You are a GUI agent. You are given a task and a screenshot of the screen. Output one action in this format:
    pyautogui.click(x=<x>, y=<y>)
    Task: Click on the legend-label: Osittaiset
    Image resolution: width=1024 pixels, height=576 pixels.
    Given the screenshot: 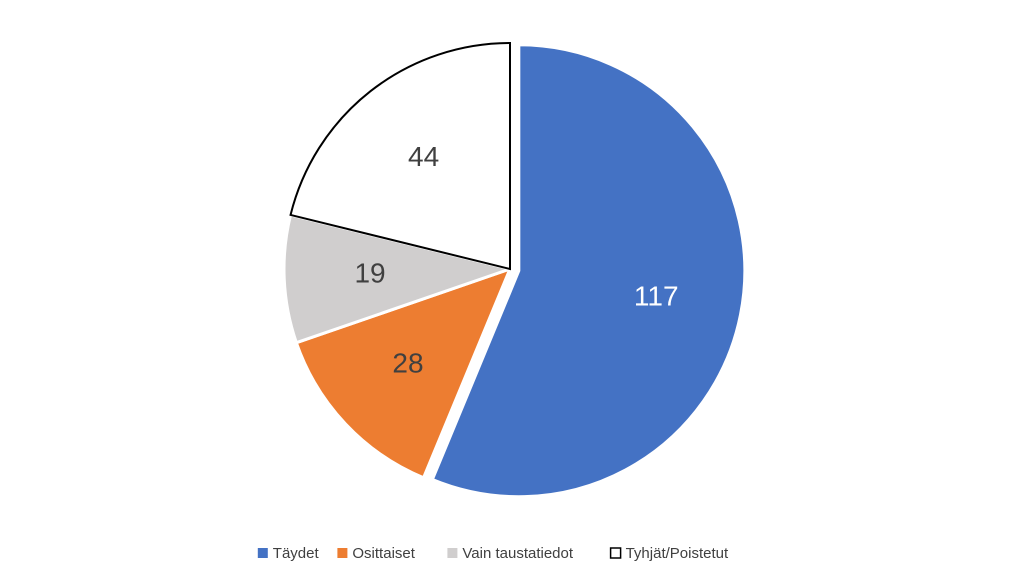 What is the action you would take?
    pyautogui.click(x=383, y=553)
    